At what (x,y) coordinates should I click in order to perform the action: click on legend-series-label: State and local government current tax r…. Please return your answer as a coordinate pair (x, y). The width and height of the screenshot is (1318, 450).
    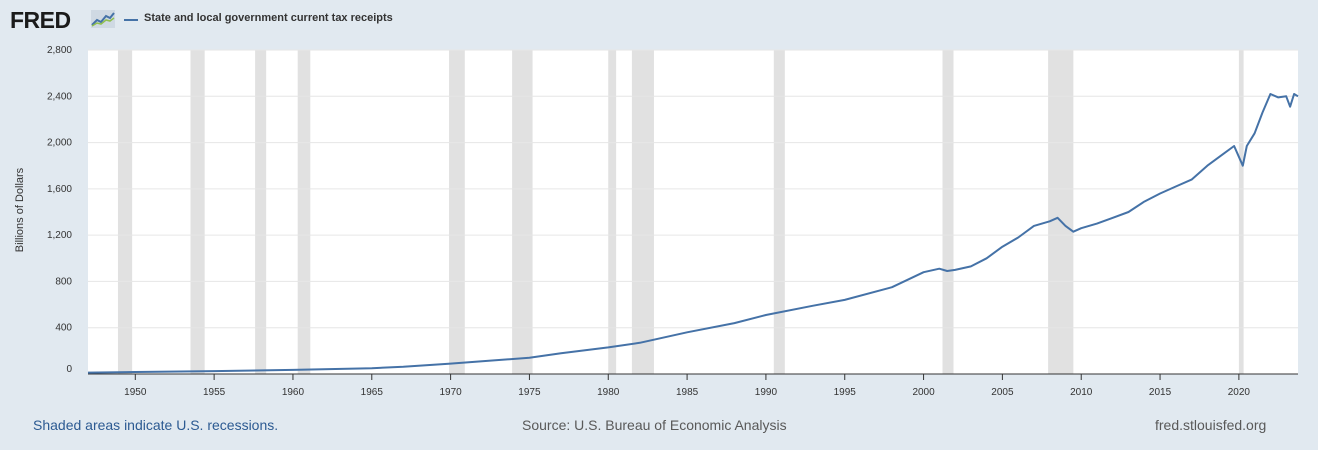
    Looking at the image, I should click on (268, 18).